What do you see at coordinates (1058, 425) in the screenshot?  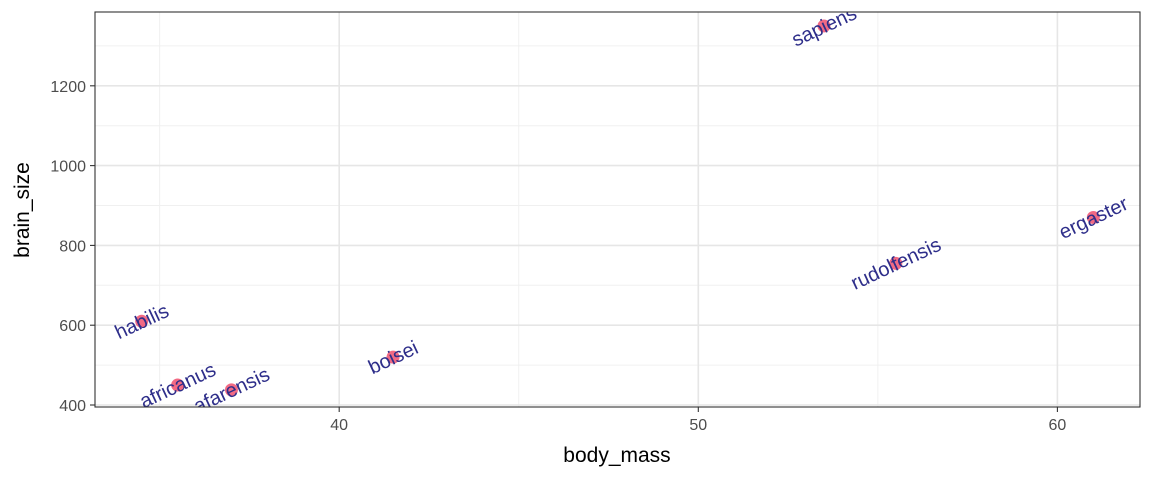 I see `x-tick-label: 60` at bounding box center [1058, 425].